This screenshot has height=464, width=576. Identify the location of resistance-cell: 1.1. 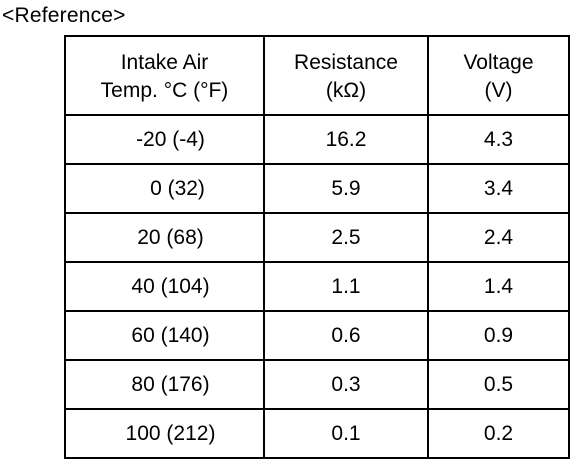
(346, 286).